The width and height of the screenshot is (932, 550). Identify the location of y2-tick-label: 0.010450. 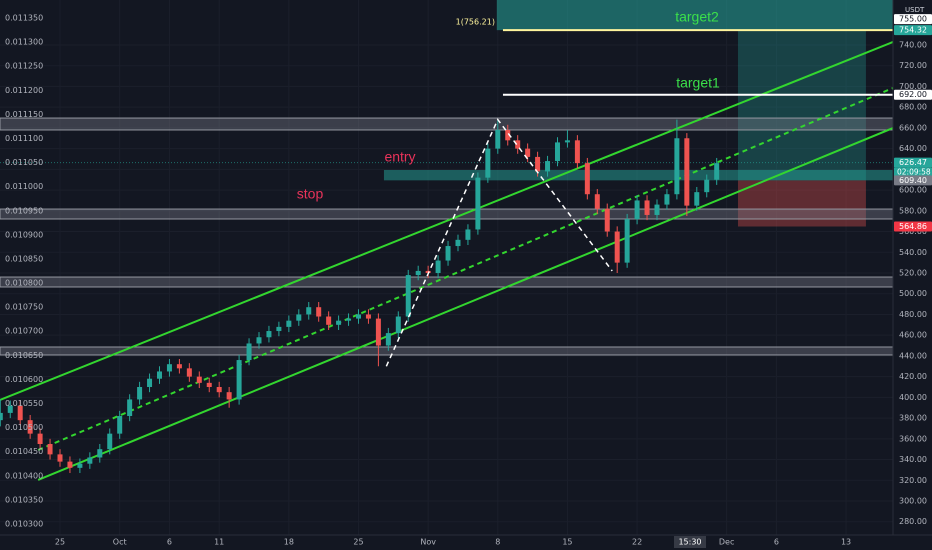
(24, 451).